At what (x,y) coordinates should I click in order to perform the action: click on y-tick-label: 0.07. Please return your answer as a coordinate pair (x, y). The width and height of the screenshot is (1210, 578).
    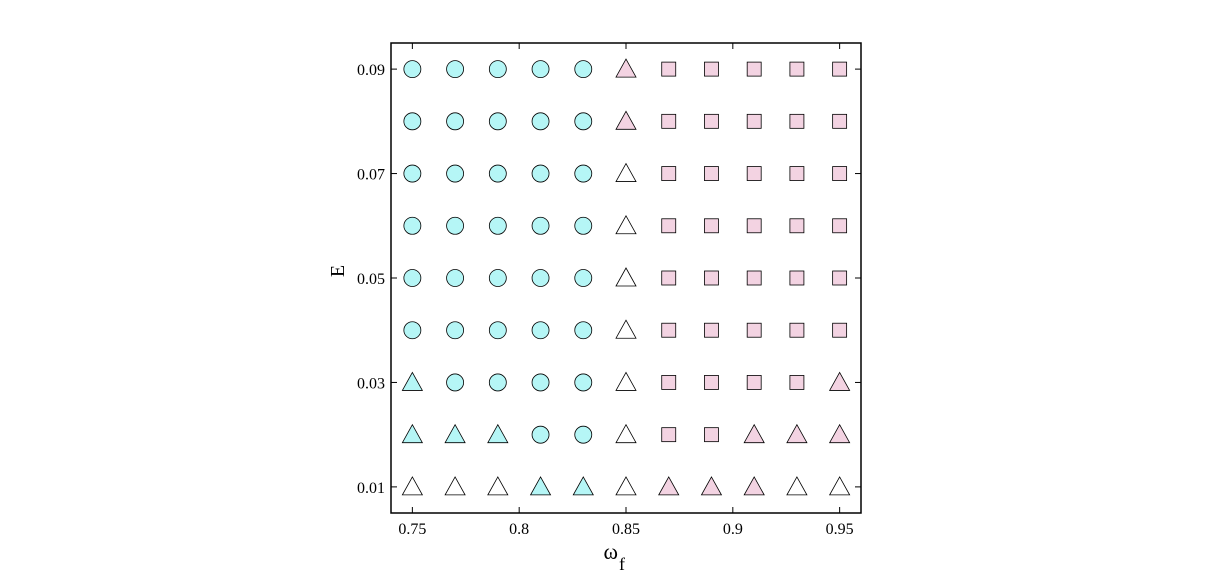
    Looking at the image, I should click on (371, 175).